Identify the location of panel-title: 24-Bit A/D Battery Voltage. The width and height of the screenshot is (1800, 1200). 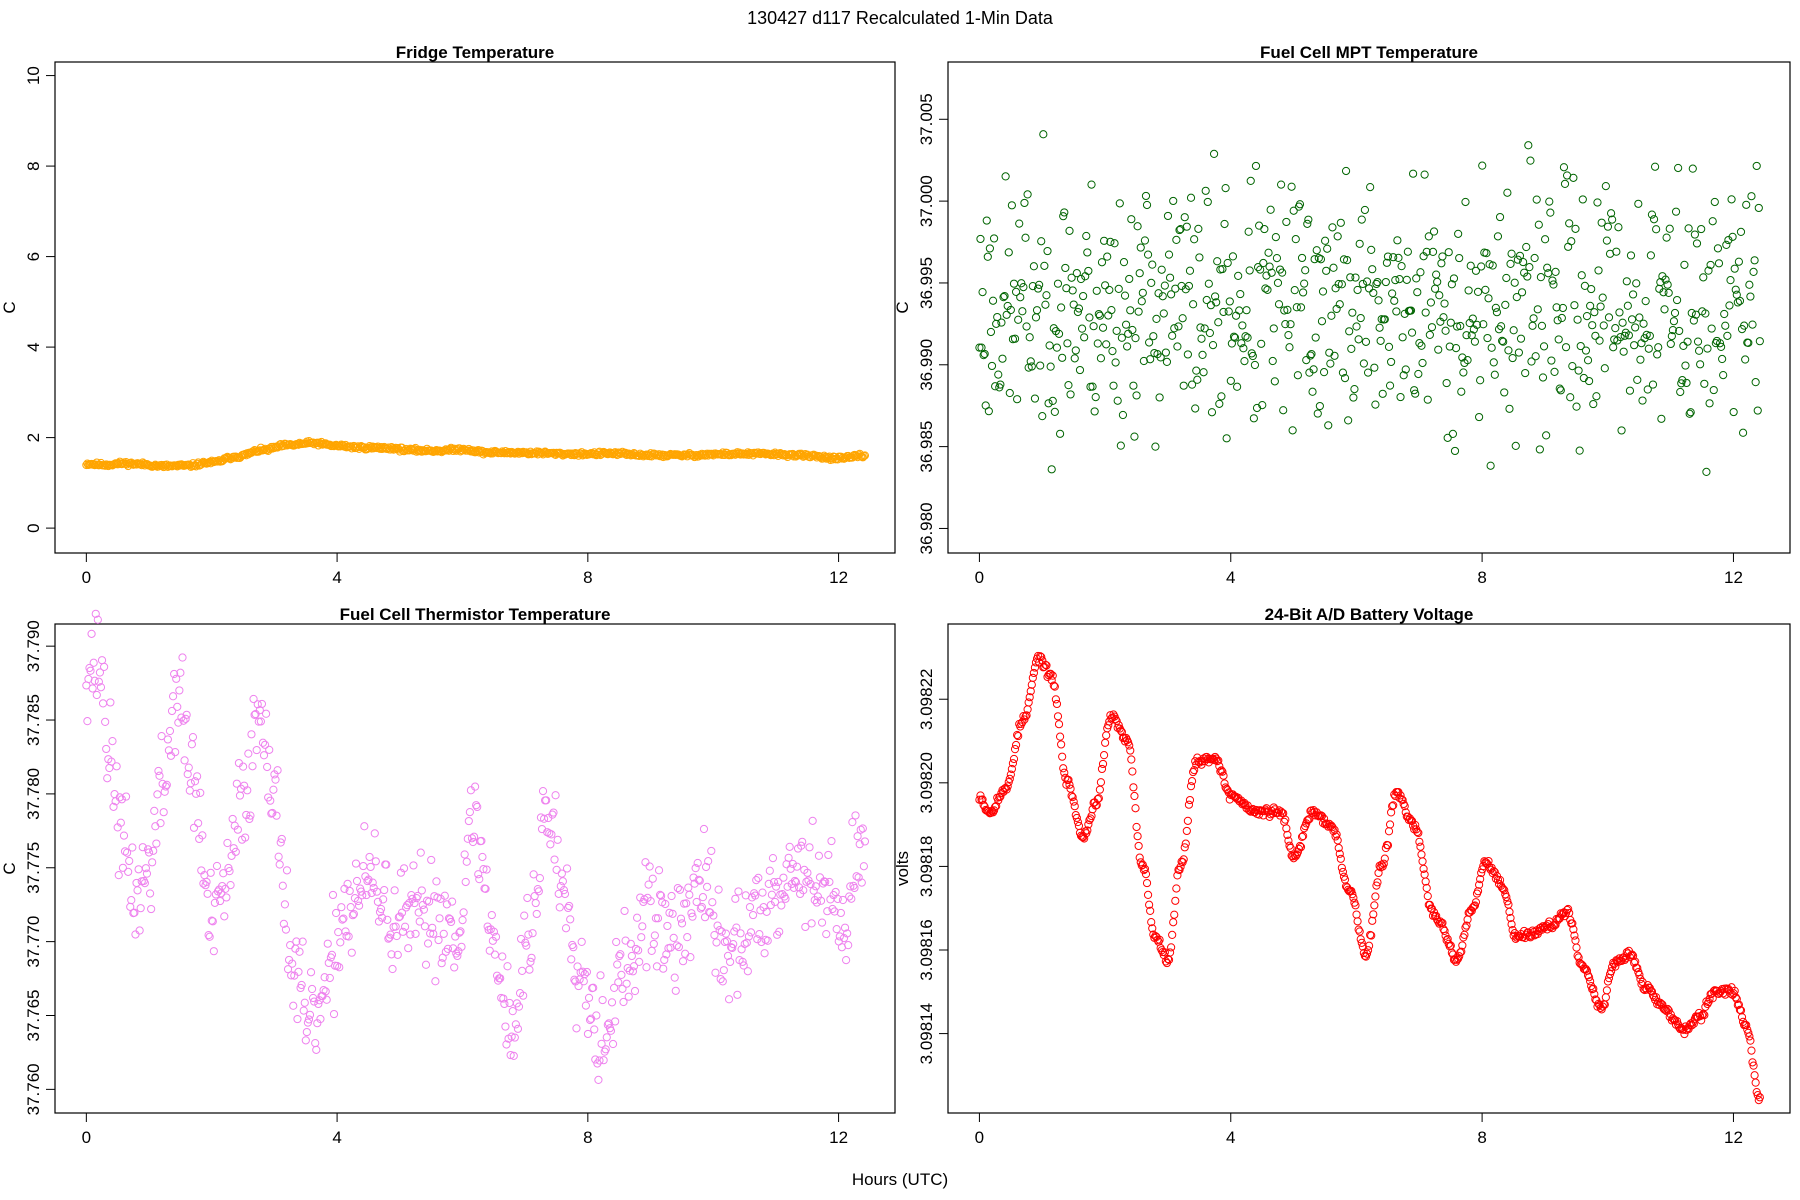
(1369, 614).